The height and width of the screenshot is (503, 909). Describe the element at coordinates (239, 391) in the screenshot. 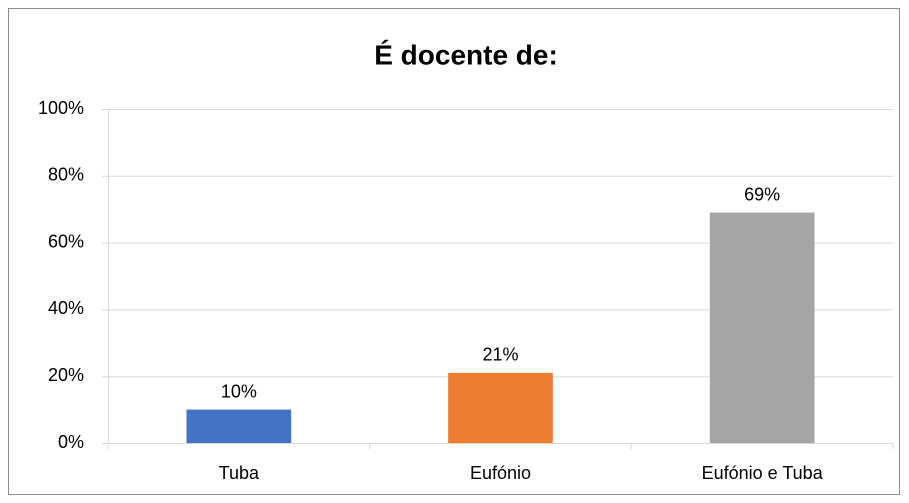

I see `data-label: 10%` at that location.